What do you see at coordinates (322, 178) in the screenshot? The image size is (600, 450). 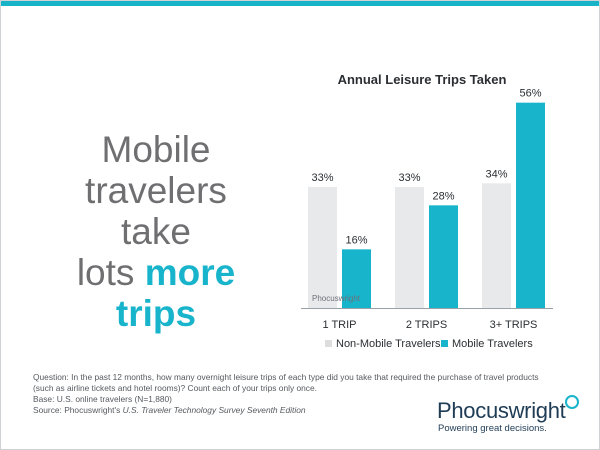 I see `data-label-non-mobile-1: 33%` at bounding box center [322, 178].